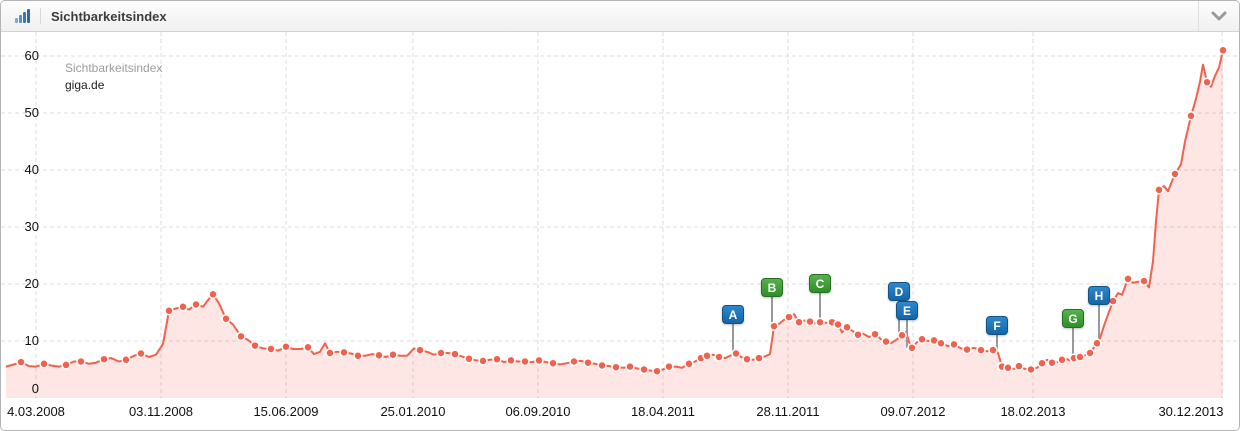  What do you see at coordinates (31, 283) in the screenshot?
I see `y-tick-label: 20` at bounding box center [31, 283].